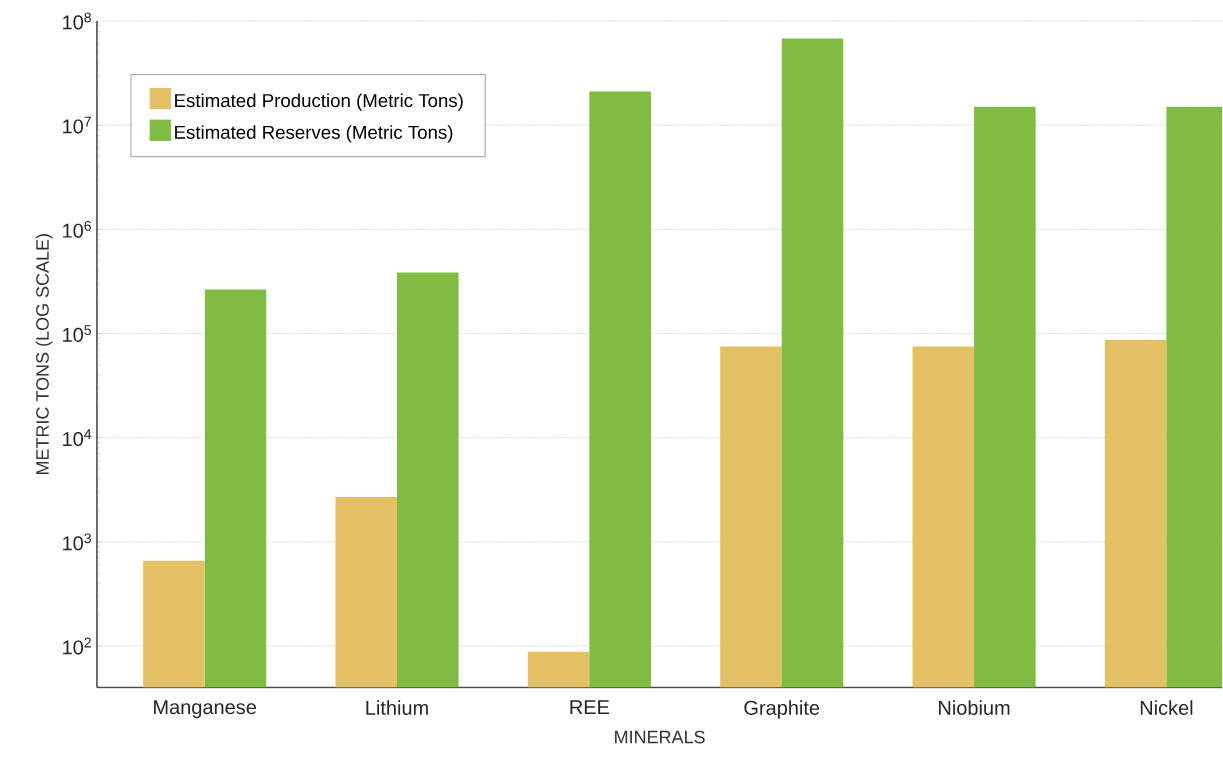 The width and height of the screenshot is (1223, 766). Describe the element at coordinates (660, 737) in the screenshot. I see `x-axis-title: MINERALS` at that location.